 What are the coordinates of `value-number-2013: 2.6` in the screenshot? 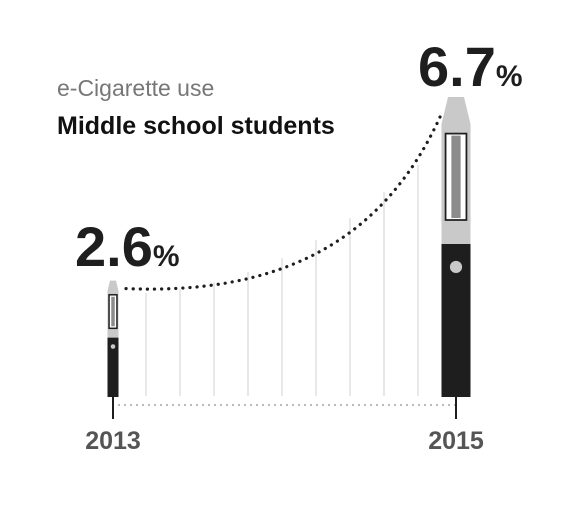 It's located at (114, 246).